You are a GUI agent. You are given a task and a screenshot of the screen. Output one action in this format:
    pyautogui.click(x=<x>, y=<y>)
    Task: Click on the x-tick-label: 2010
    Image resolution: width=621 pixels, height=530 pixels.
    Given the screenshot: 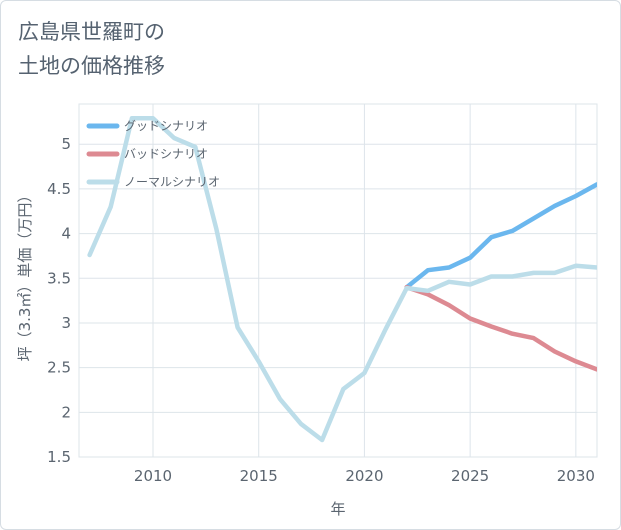 What is the action you would take?
    pyautogui.click(x=153, y=476)
    